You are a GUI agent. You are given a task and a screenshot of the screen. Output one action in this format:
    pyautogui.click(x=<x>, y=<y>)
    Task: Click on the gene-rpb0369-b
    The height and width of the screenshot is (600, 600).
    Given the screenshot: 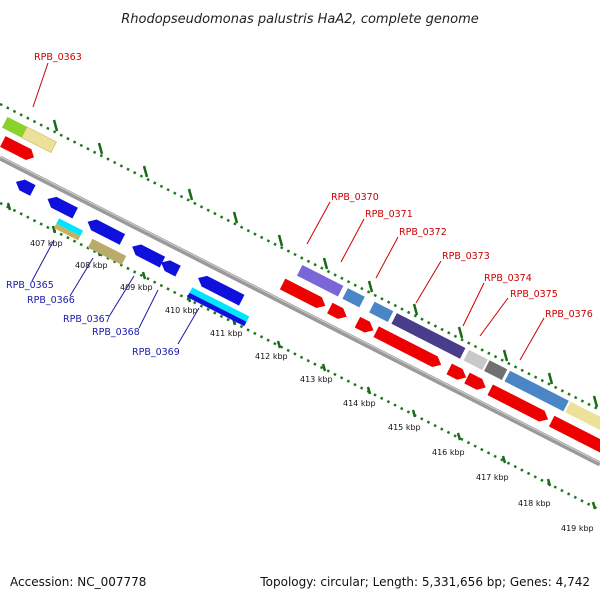 What is the action you would take?
    pyautogui.click(x=219, y=304)
    